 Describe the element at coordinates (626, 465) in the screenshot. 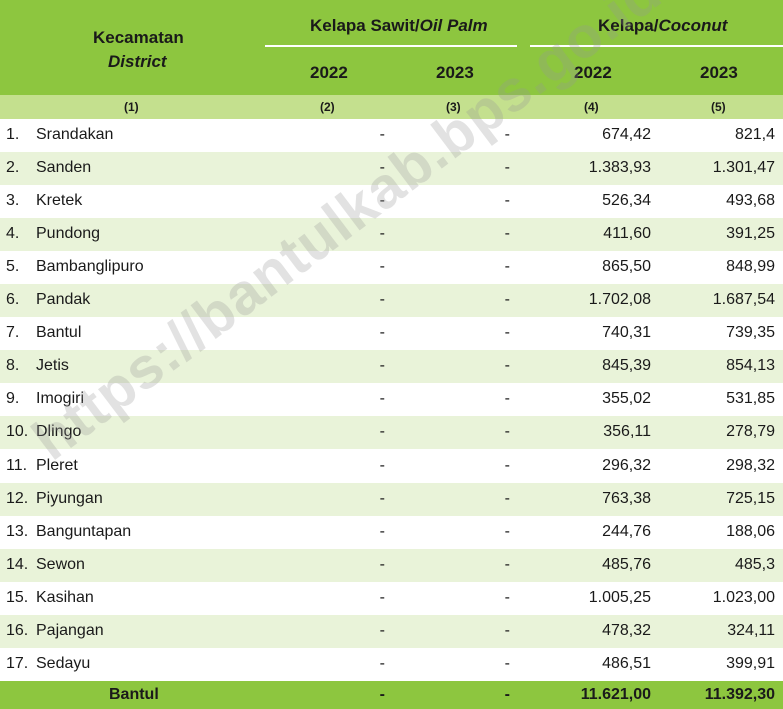

I see `coconut-2022: 296,32` at that location.